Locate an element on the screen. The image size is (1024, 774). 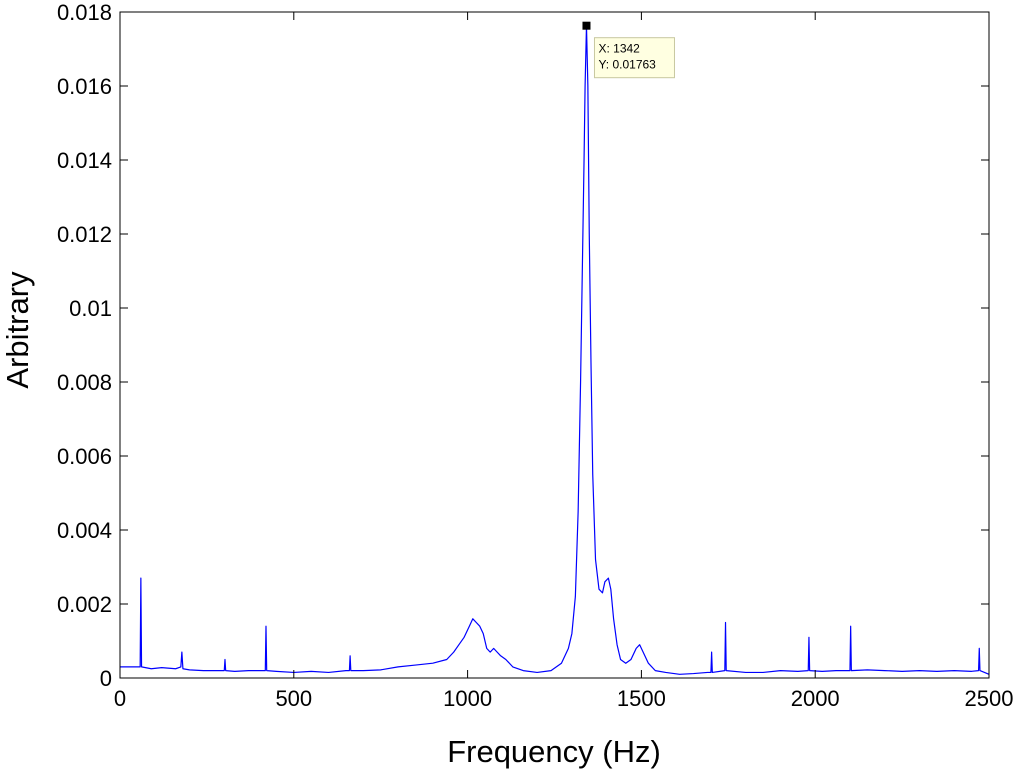
x-tick-label: 500 is located at coordinates (293, 698).